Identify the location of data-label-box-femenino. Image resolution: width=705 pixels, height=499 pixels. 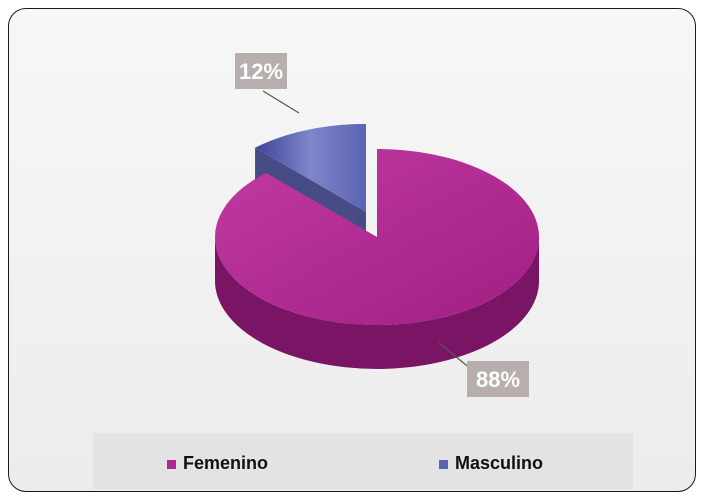
(498, 379).